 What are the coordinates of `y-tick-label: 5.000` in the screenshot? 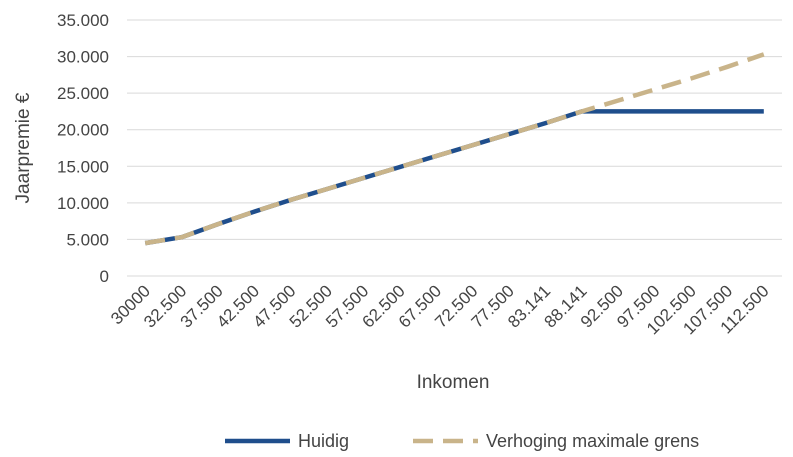 It's located at (87, 239).